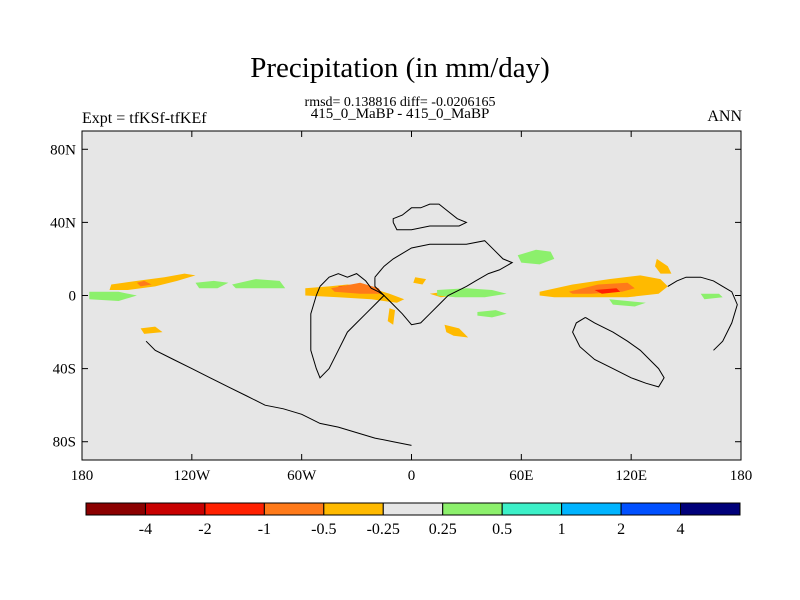  Describe the element at coordinates (562, 529) in the screenshot. I see `colorbar-label: 1` at that location.